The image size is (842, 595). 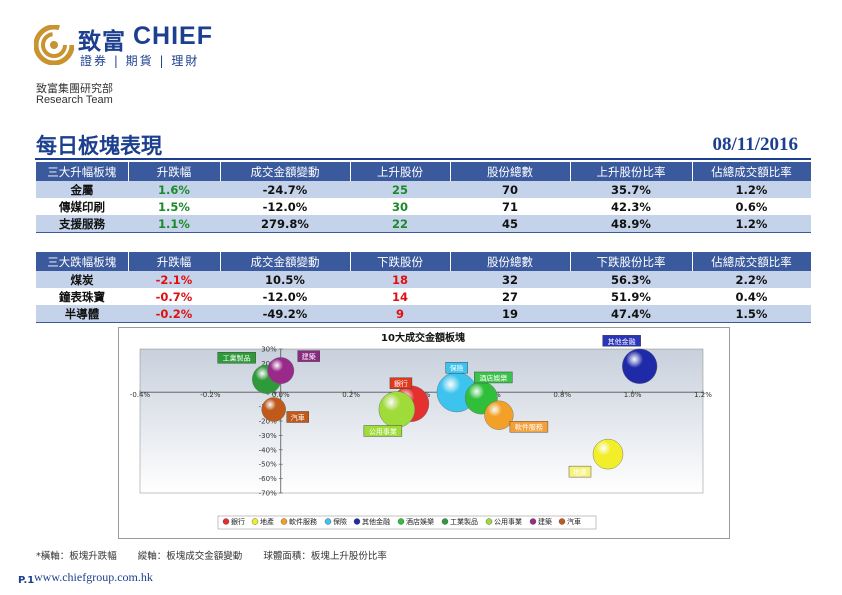 What do you see at coordinates (631, 224) in the screenshot?
I see `advancing-ratio: 48.9%` at bounding box center [631, 224].